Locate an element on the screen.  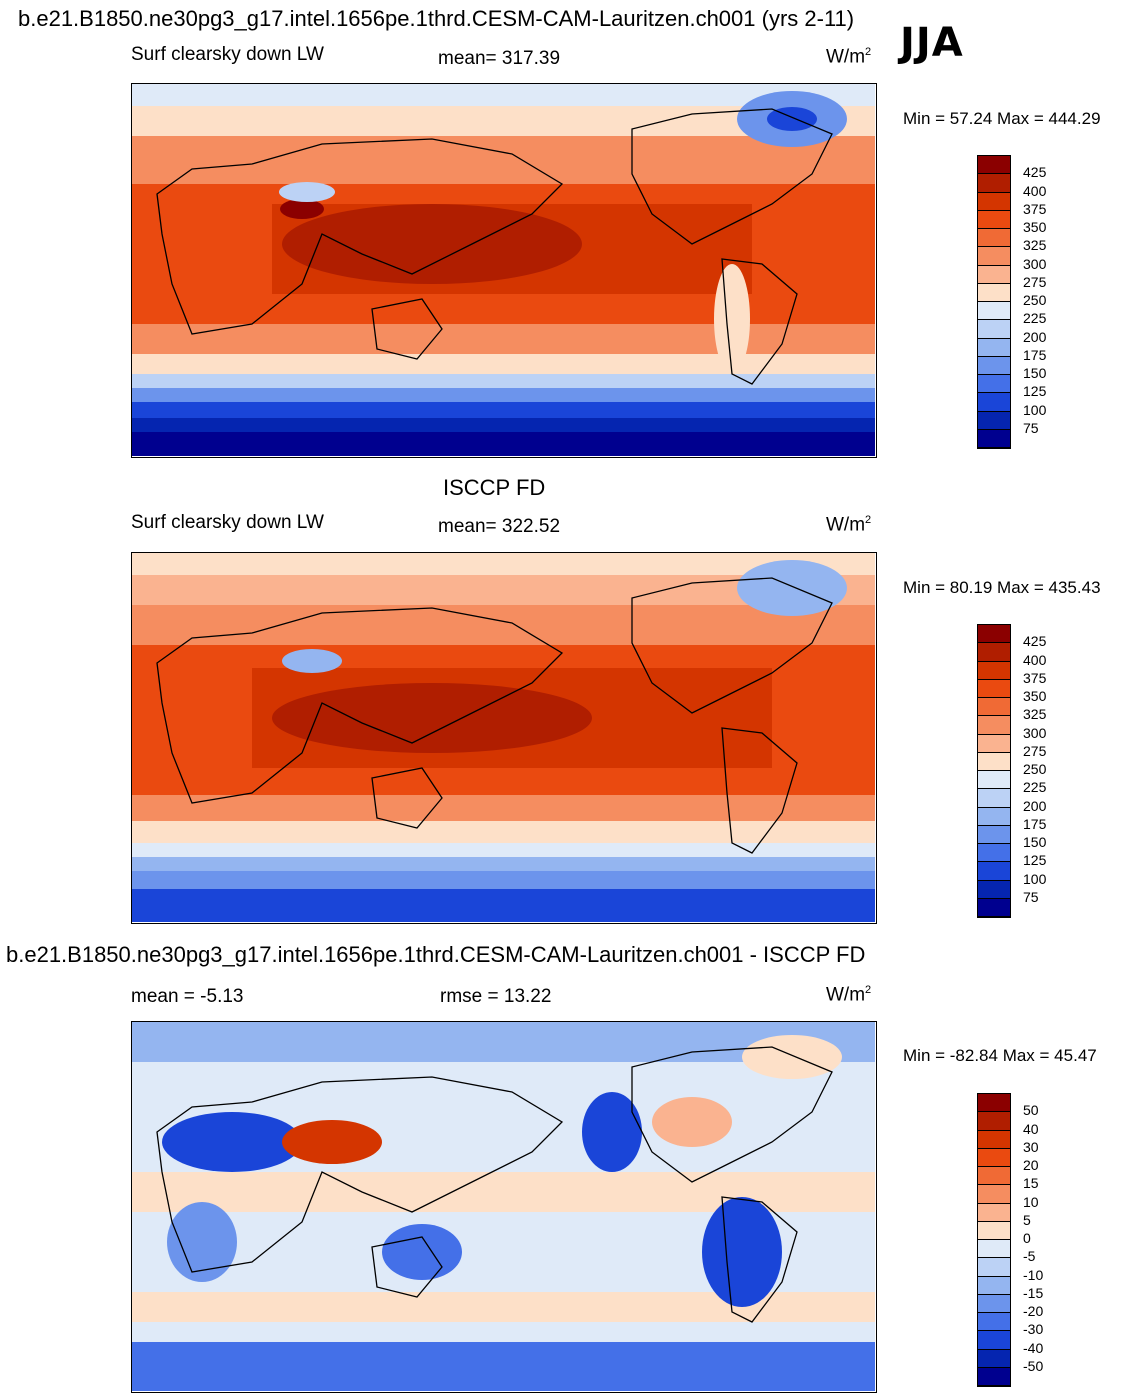
colorbar-label: 50 is located at coordinates (1031, 1110).